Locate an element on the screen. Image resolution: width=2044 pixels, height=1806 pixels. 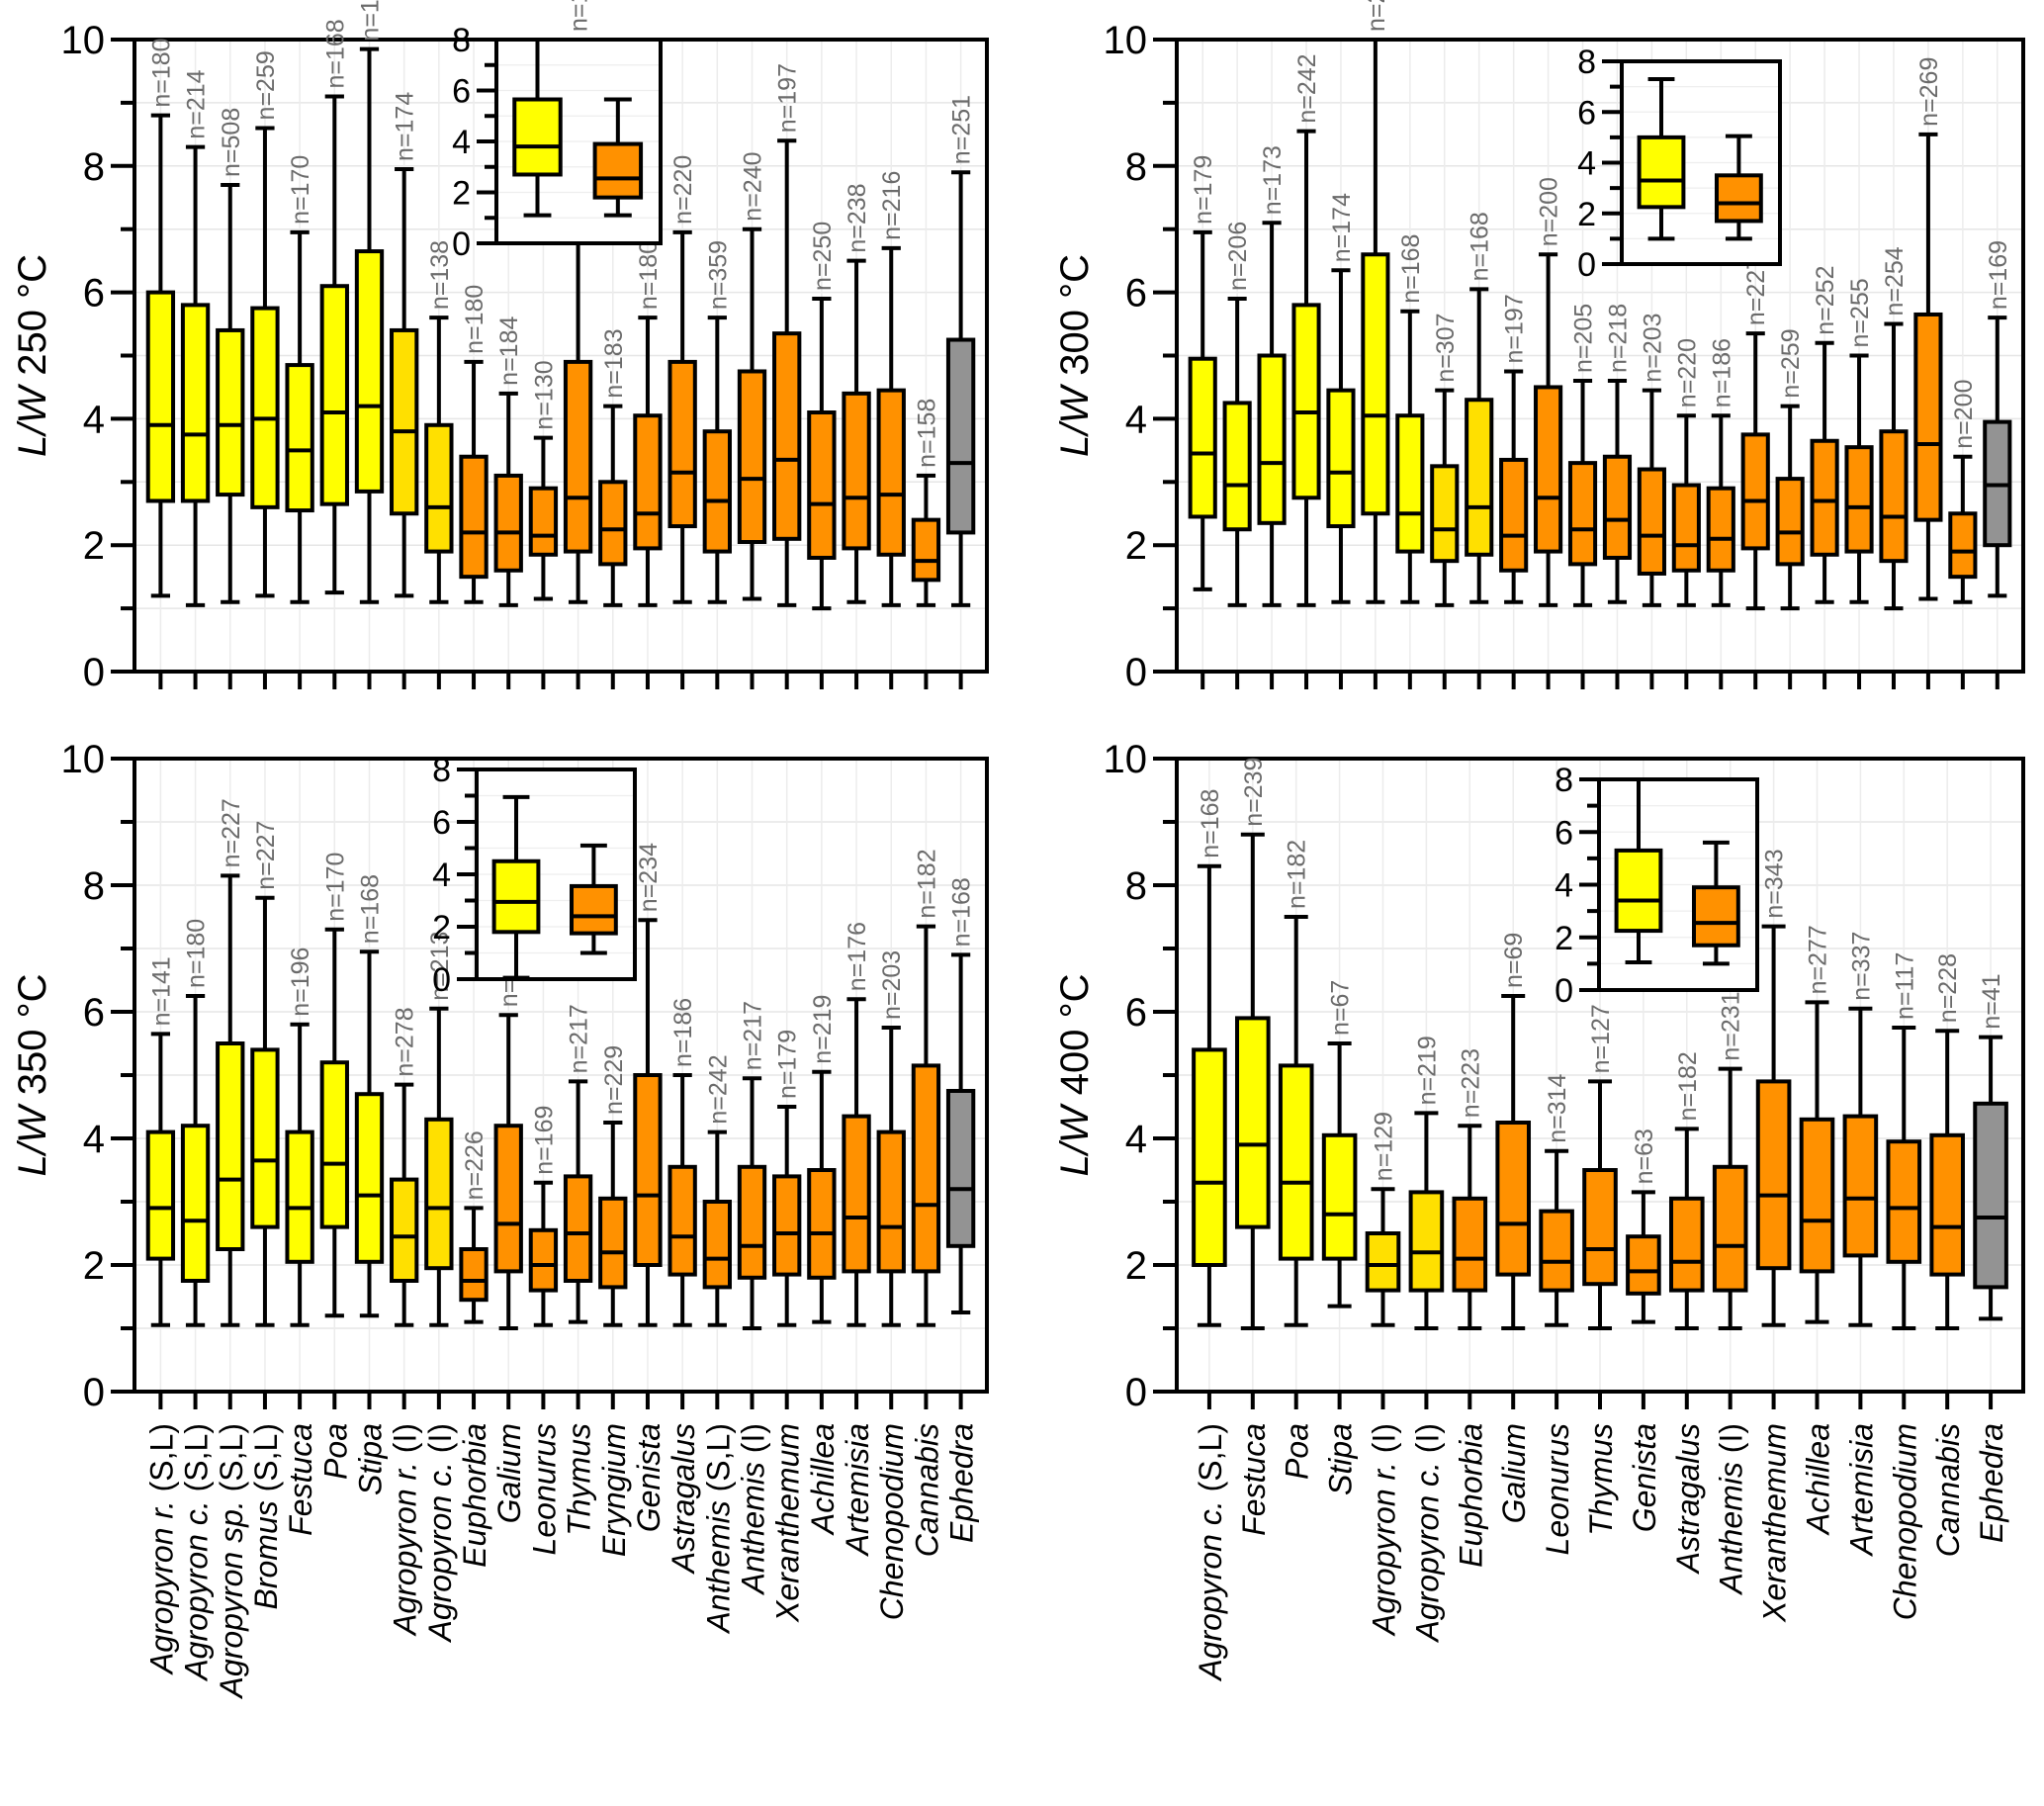
n-label: n=170 is located at coordinates (335, 887).